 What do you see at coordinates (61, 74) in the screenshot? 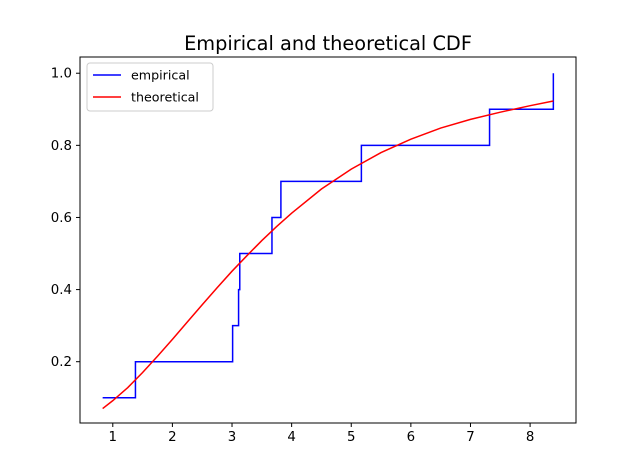
I see `y-tick-label: 1.0` at bounding box center [61, 74].